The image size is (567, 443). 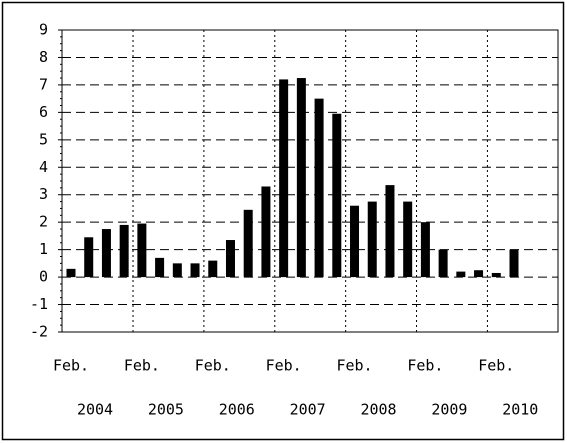 What do you see at coordinates (43, 277) in the screenshot?
I see `y-tick-label: 0` at bounding box center [43, 277].